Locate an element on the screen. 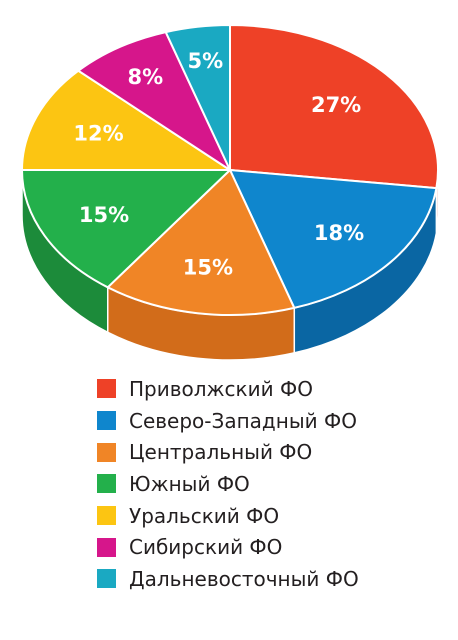 This screenshot has width=458, height=640. slice-label-7: 5% is located at coordinates (205, 61).